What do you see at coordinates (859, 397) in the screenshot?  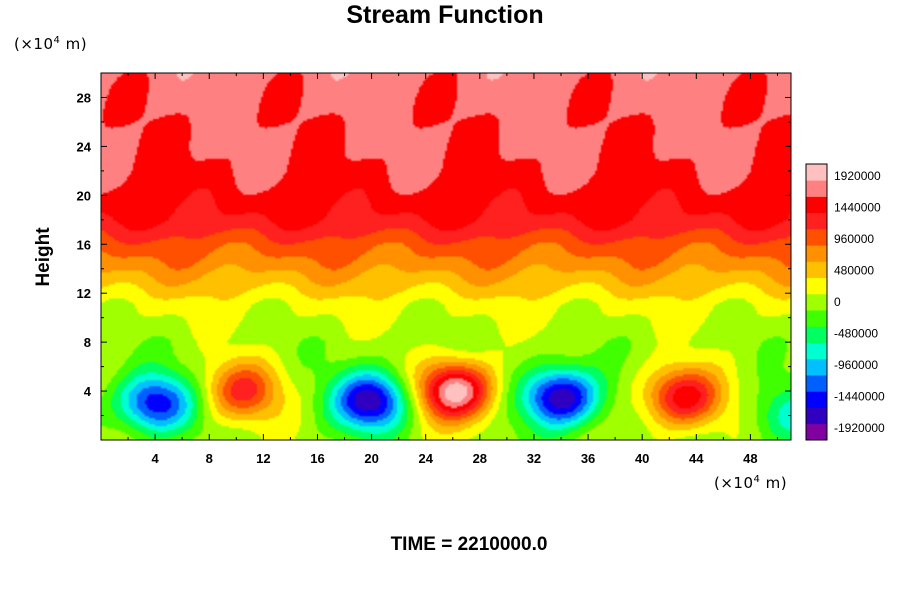 I see `colorbar-label: -1440000` at bounding box center [859, 397].